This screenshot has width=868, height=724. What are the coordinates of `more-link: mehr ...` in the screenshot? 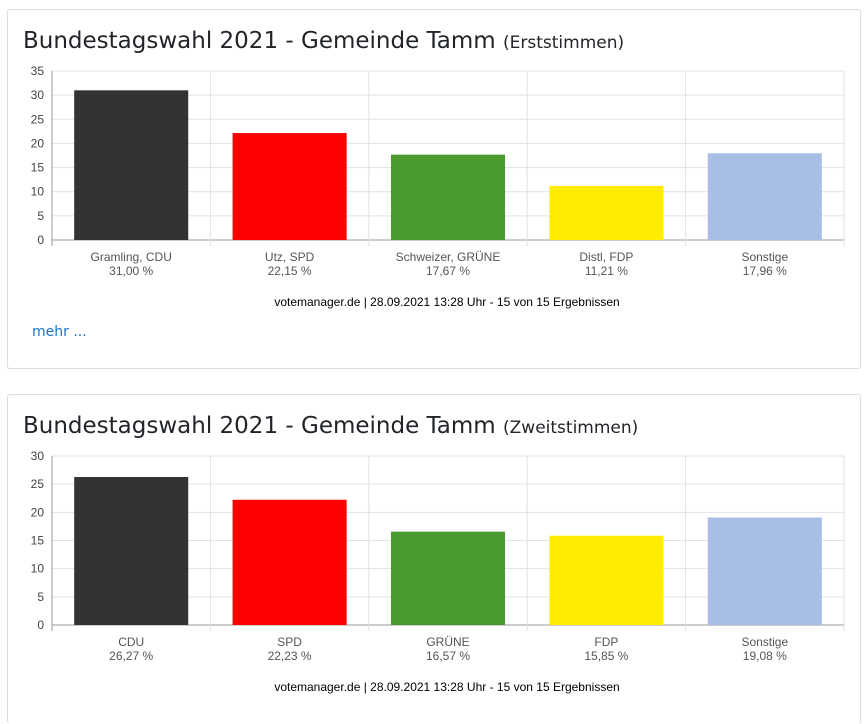 It's located at (59, 332).